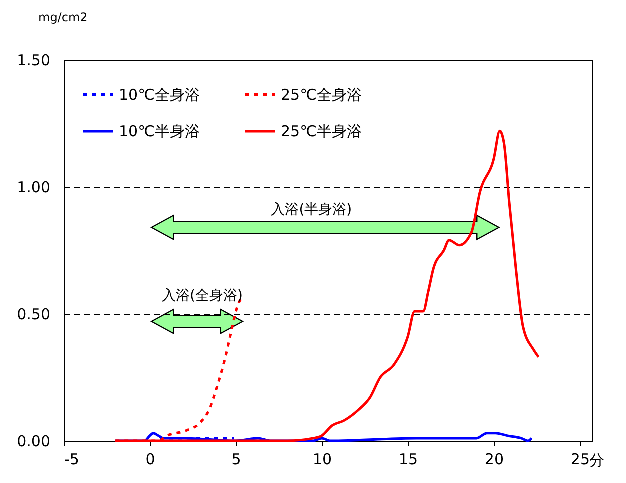 This screenshot has width=626, height=483. What do you see at coordinates (311, 210) in the screenshot?
I see `annotation: 入浴(半身浴)` at bounding box center [311, 210].